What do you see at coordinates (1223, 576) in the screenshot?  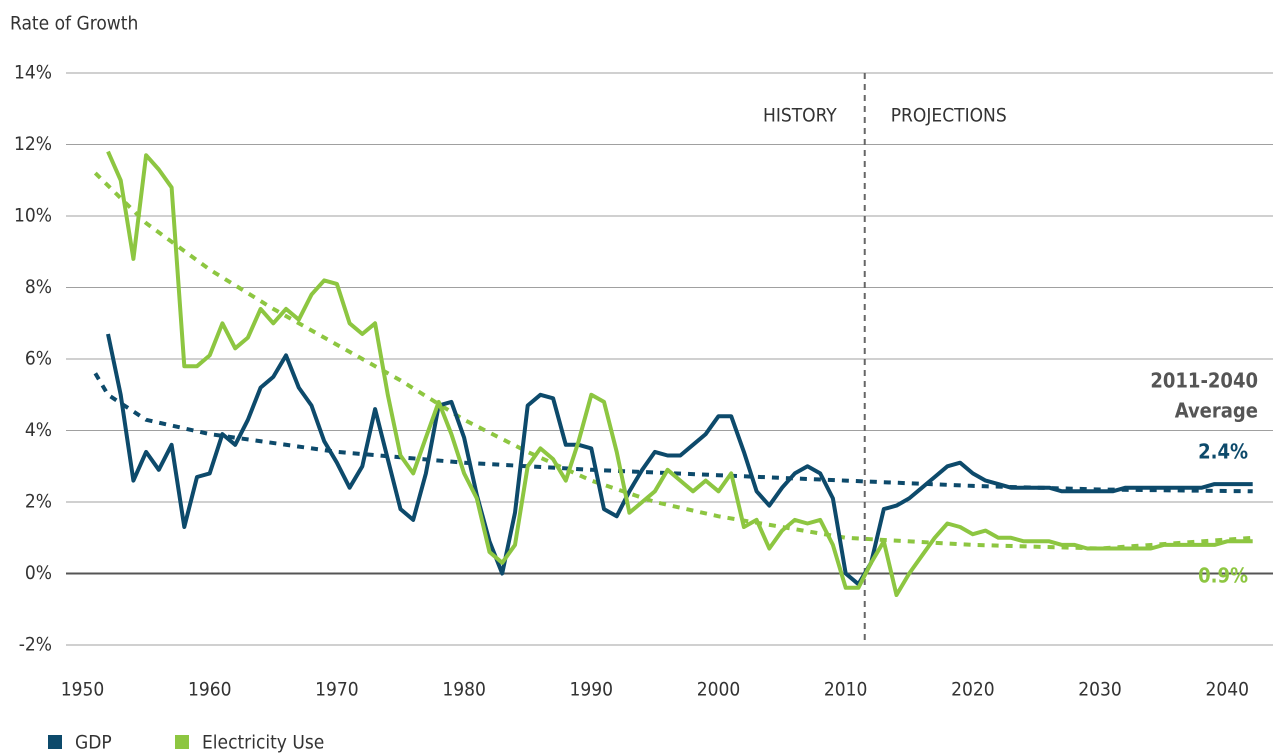 I see `average-label: 0.9%` at bounding box center [1223, 576].